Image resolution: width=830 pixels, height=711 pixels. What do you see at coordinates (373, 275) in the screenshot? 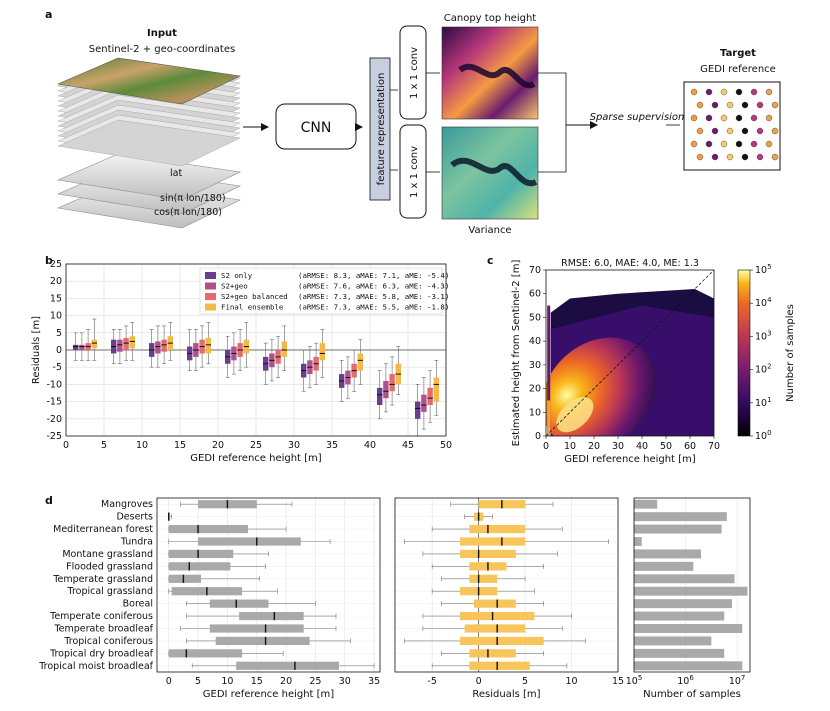
I see `legend-stats-0: (aRMSE: 8.3, aMAE: 7.1, aME: -5.4)` at bounding box center [373, 275].